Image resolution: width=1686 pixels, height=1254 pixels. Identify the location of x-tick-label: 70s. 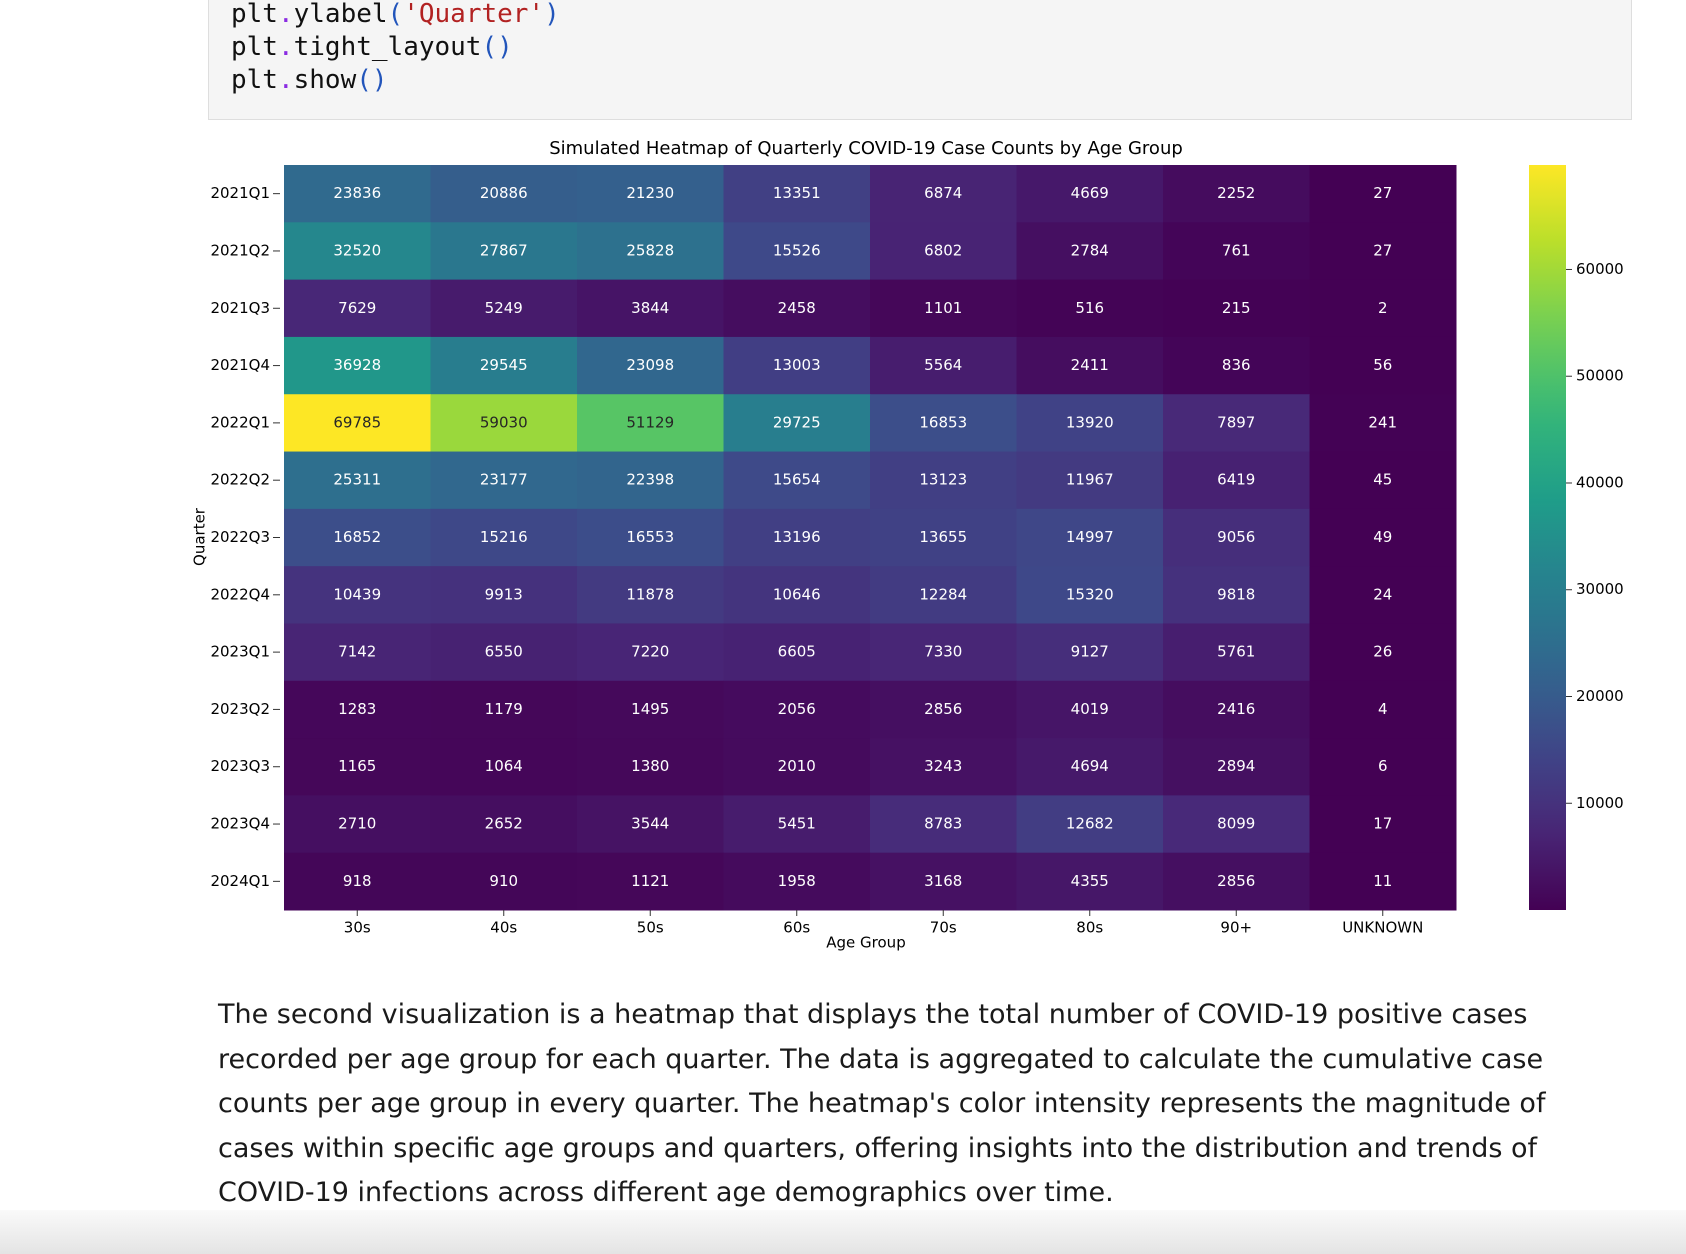
(943, 928).